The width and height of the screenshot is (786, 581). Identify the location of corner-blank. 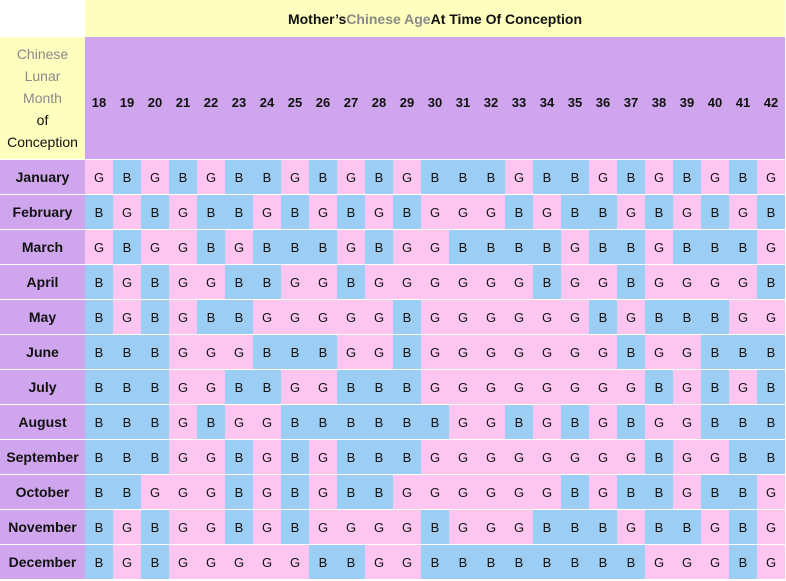
(42, 18).